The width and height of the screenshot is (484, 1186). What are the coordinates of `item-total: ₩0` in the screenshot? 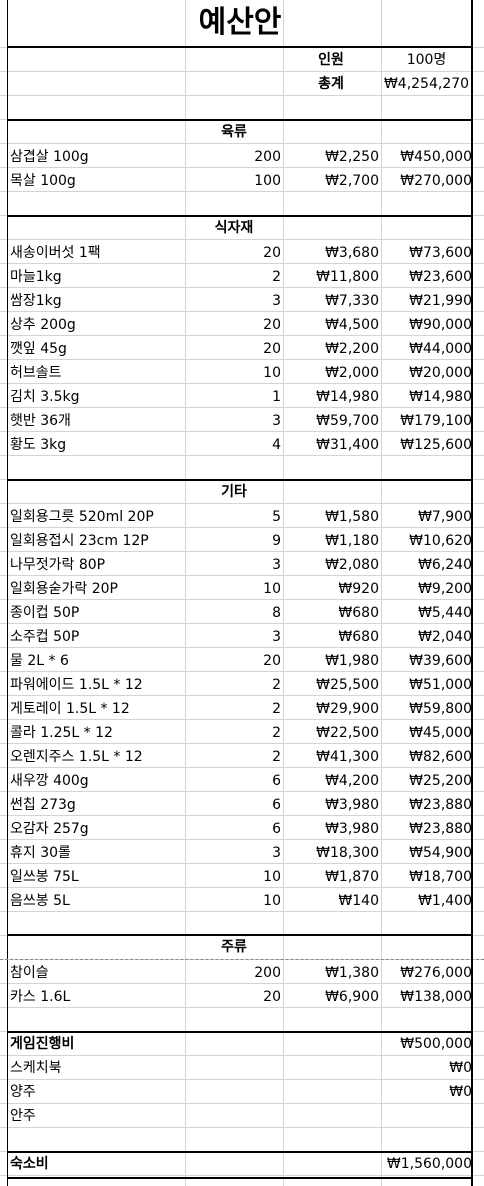 It's located at (460, 1092).